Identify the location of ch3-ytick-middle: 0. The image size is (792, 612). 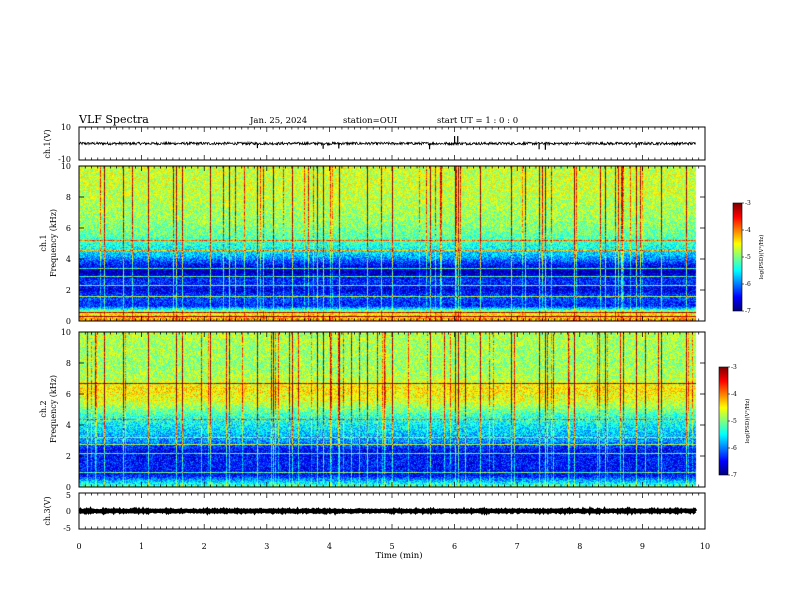
(68, 511).